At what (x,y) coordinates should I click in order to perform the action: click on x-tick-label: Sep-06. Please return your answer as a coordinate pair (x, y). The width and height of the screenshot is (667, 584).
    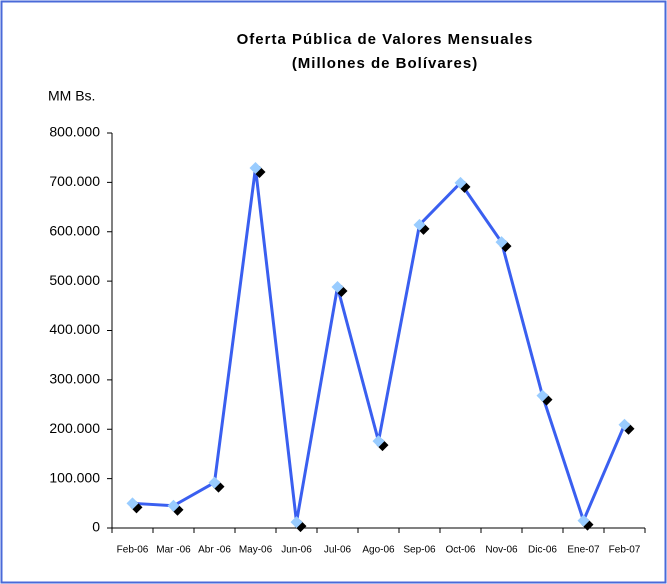
    Looking at the image, I should click on (419, 550).